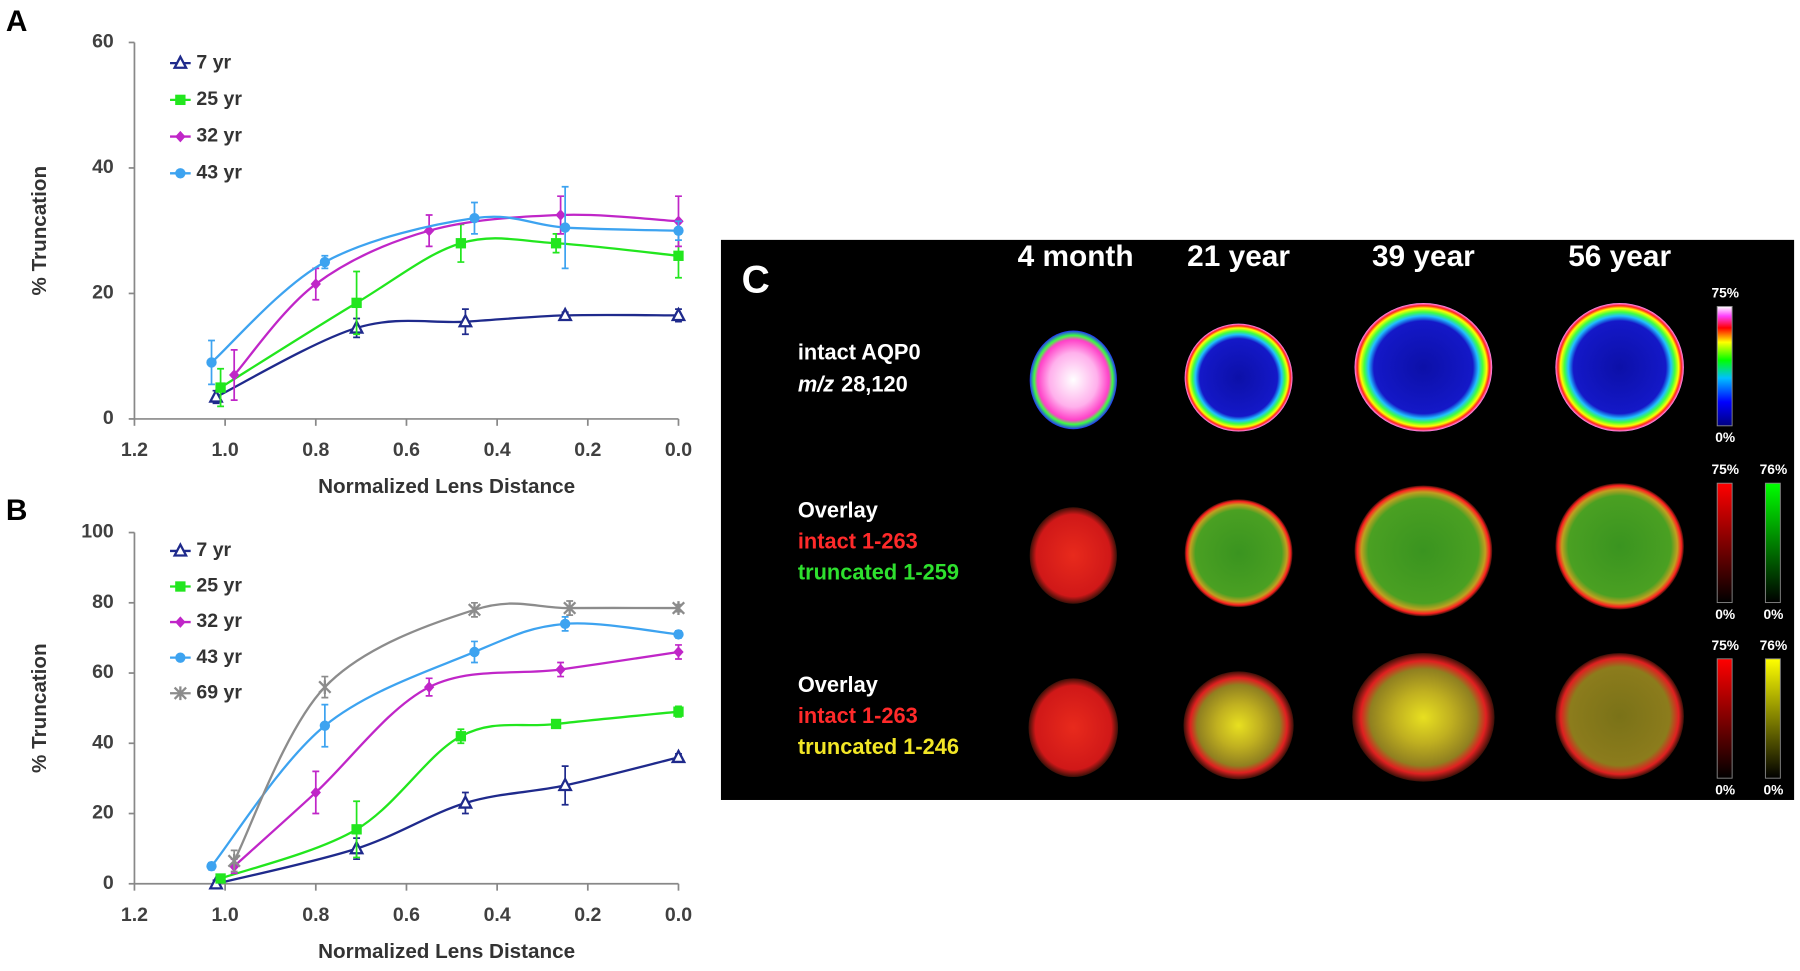 Image resolution: width=1800 pixels, height=971 pixels. What do you see at coordinates (103, 672) in the screenshot?
I see `y-tick-label: 60` at bounding box center [103, 672].